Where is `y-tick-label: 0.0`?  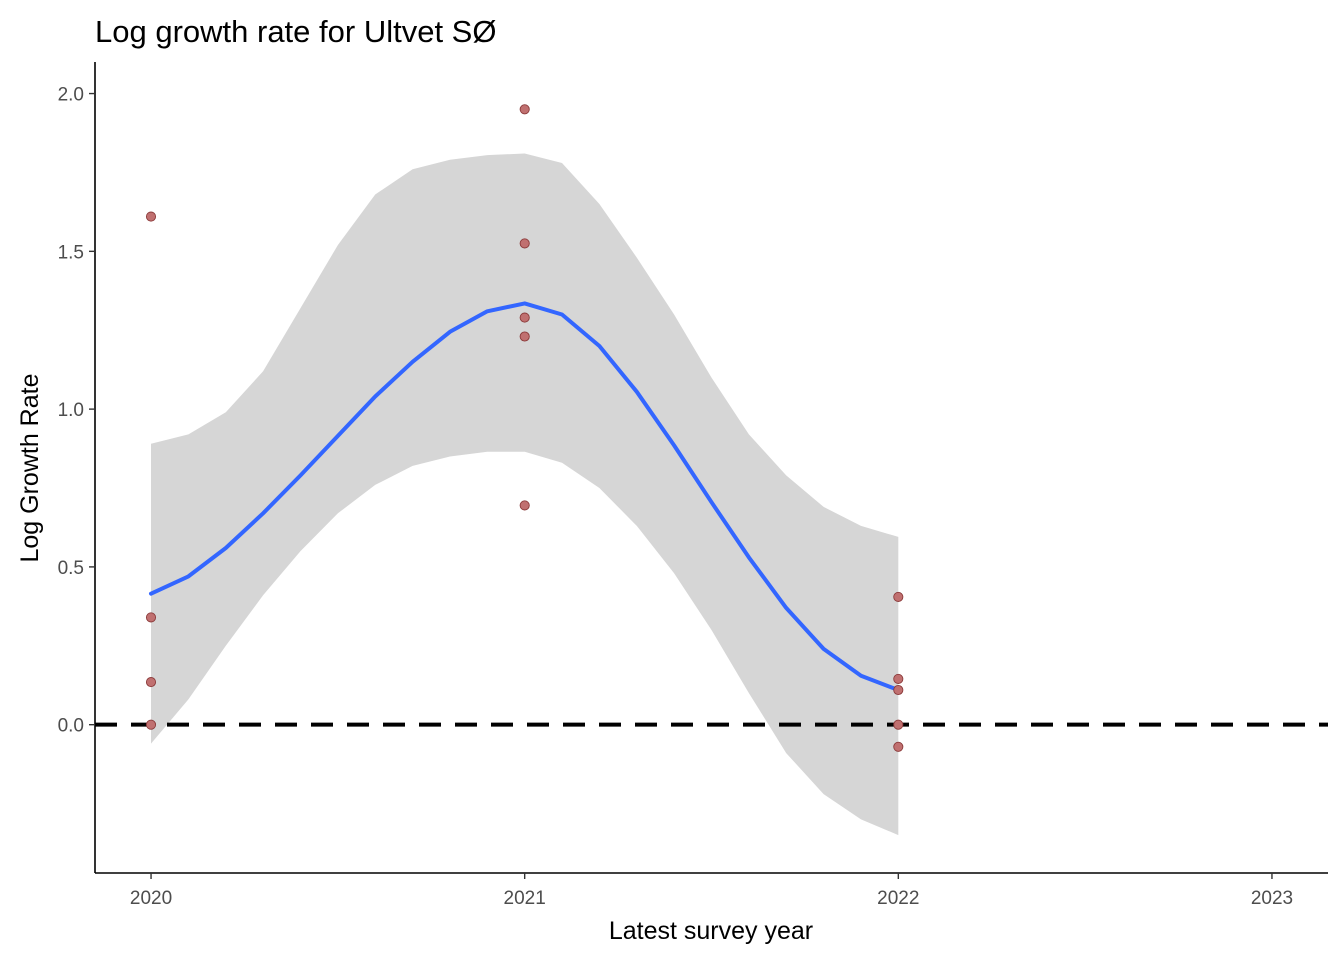
y-tick-label: 0.0 is located at coordinates (71, 726).